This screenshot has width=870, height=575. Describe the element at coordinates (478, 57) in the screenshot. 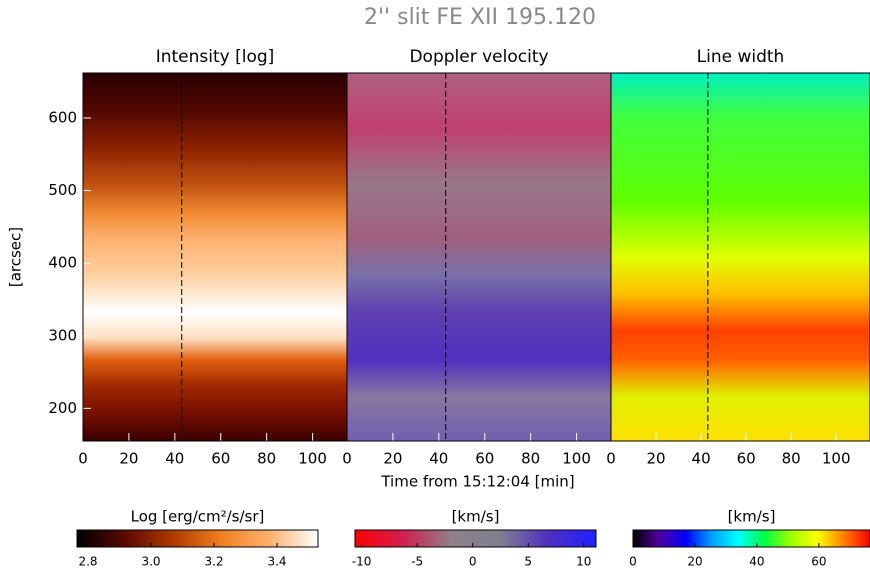

I see `panel-title: Doppler velocity` at that location.